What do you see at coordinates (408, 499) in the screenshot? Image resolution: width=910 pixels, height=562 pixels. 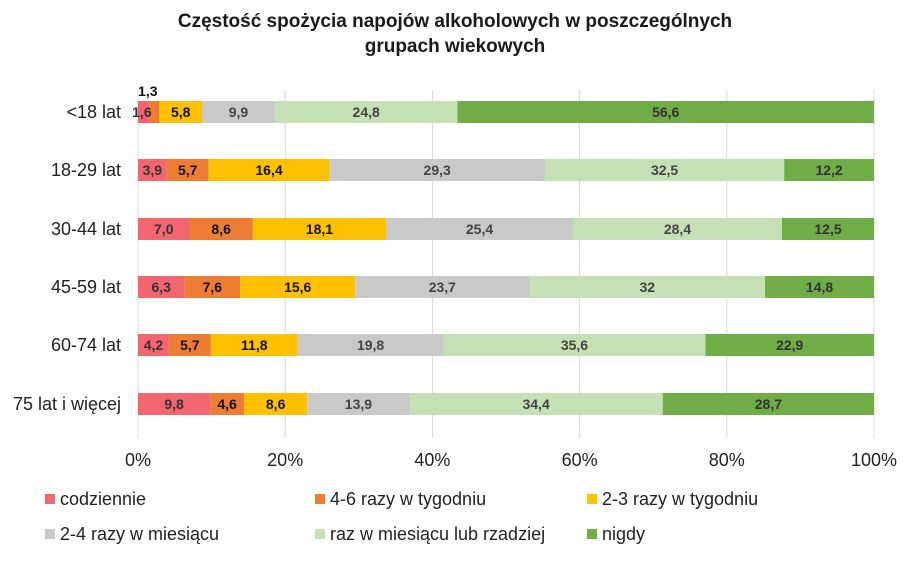 I see `legend-label: 4-6 razy w tygodniu` at bounding box center [408, 499].